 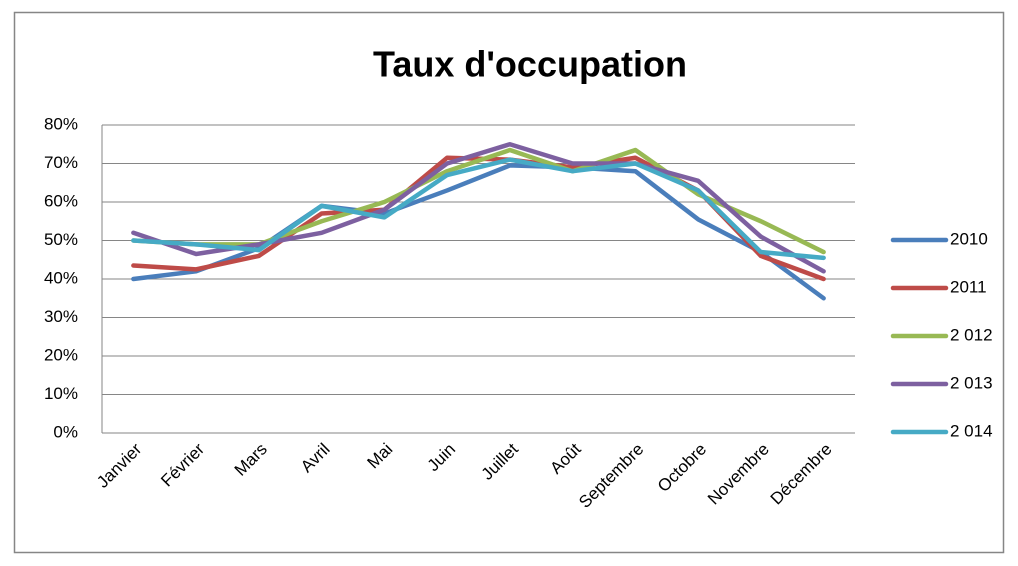 What do you see at coordinates (61, 239) in the screenshot?
I see `y-tick-label: 50%` at bounding box center [61, 239].